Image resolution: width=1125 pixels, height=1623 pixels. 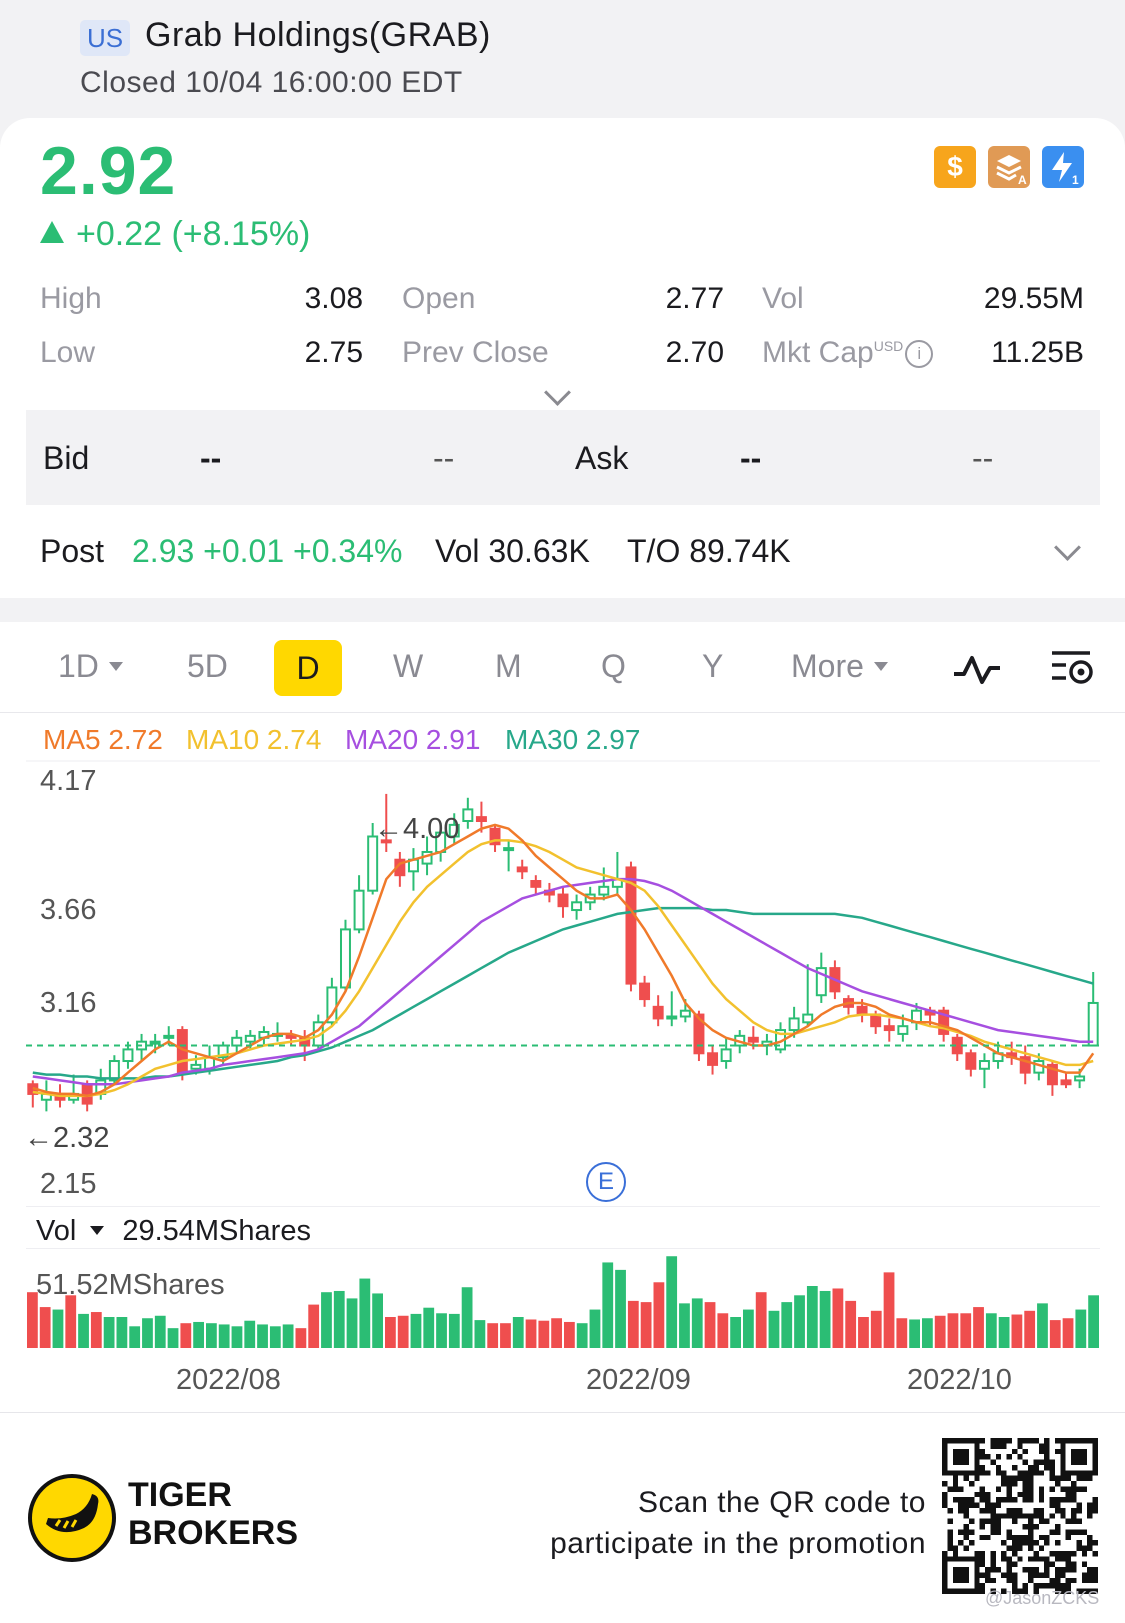 What do you see at coordinates (408, 666) in the screenshot?
I see `tab-w: W` at bounding box center [408, 666].